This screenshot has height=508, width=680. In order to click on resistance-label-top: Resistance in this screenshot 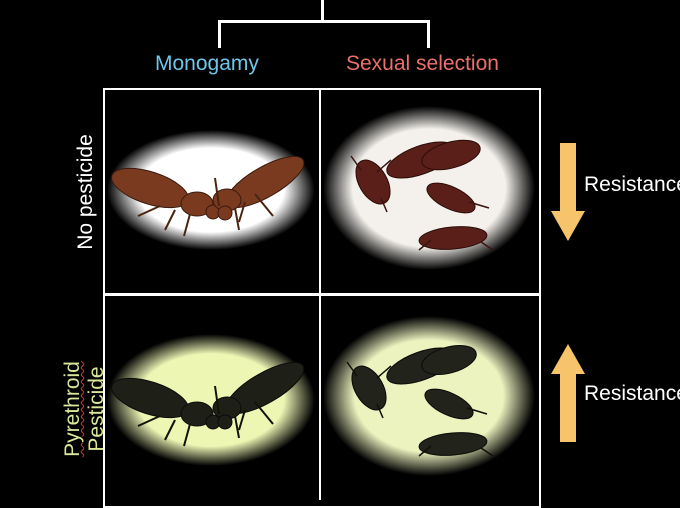, I will do `click(632, 185)`.